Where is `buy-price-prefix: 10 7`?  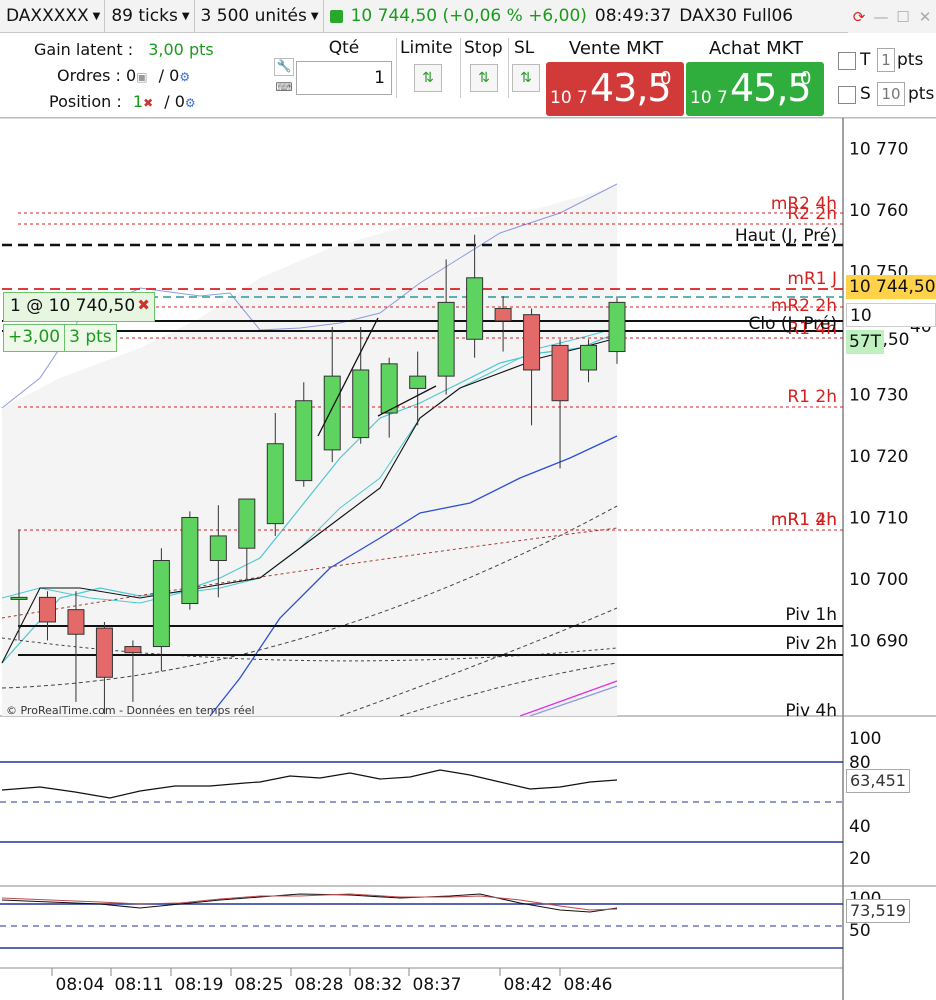 buy-price-prefix: 10 7 is located at coordinates (709, 98).